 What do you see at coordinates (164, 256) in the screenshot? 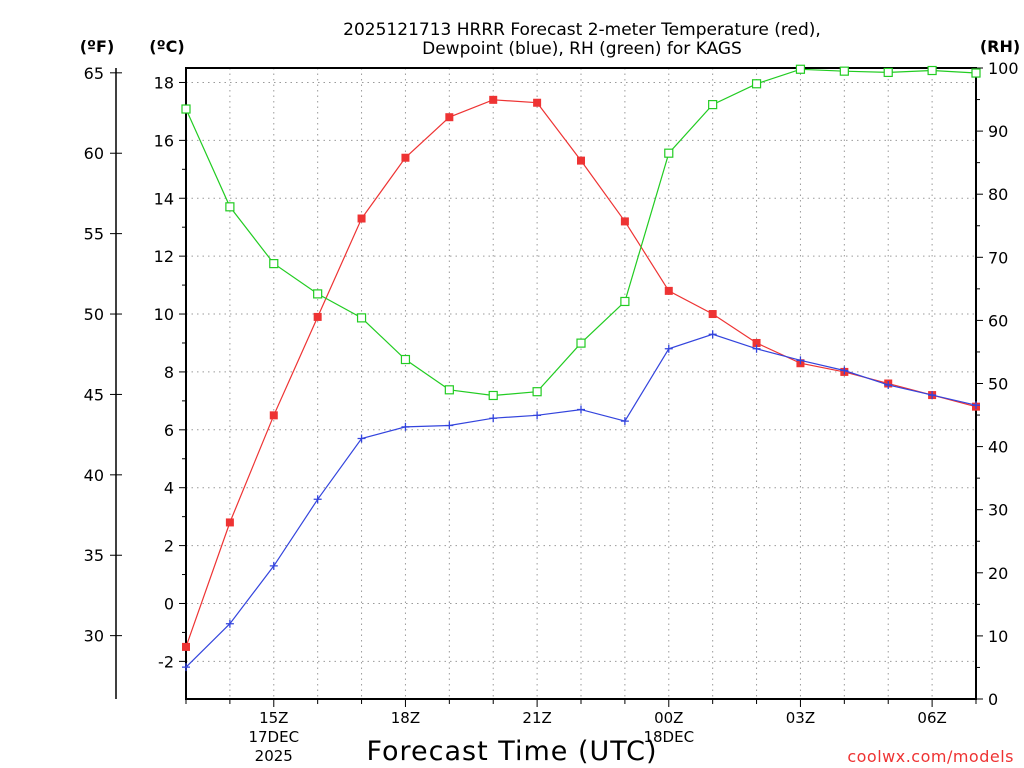
I see `celsius-tick-label: 12` at bounding box center [164, 256].